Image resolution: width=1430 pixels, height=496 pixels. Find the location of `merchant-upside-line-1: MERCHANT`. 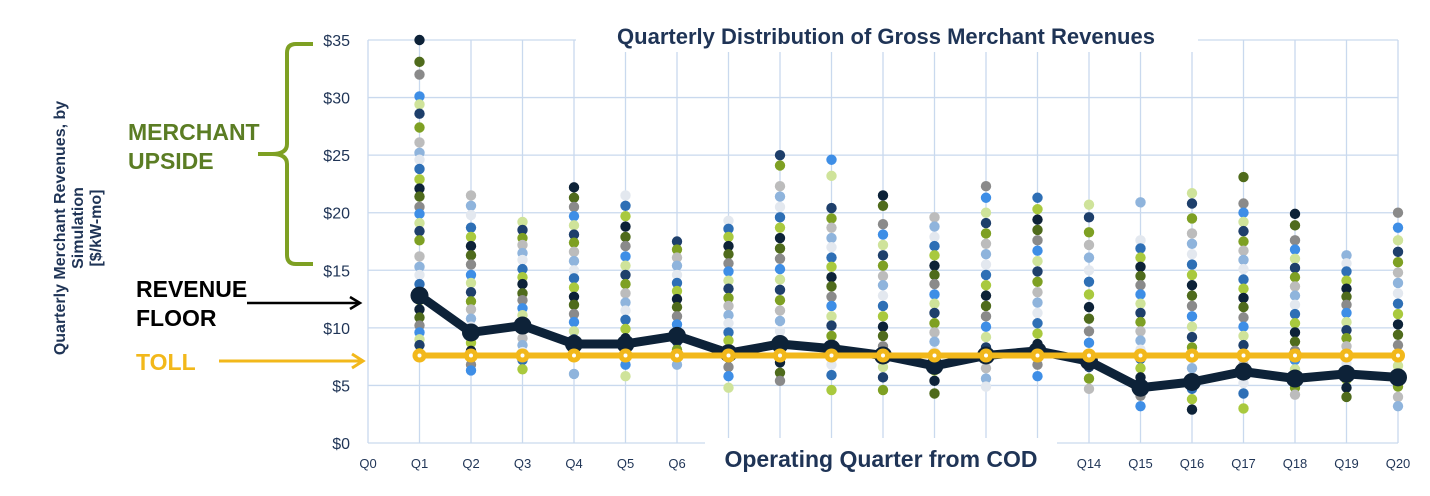

merchant-upside-line-1: MERCHANT is located at coordinates (194, 132).